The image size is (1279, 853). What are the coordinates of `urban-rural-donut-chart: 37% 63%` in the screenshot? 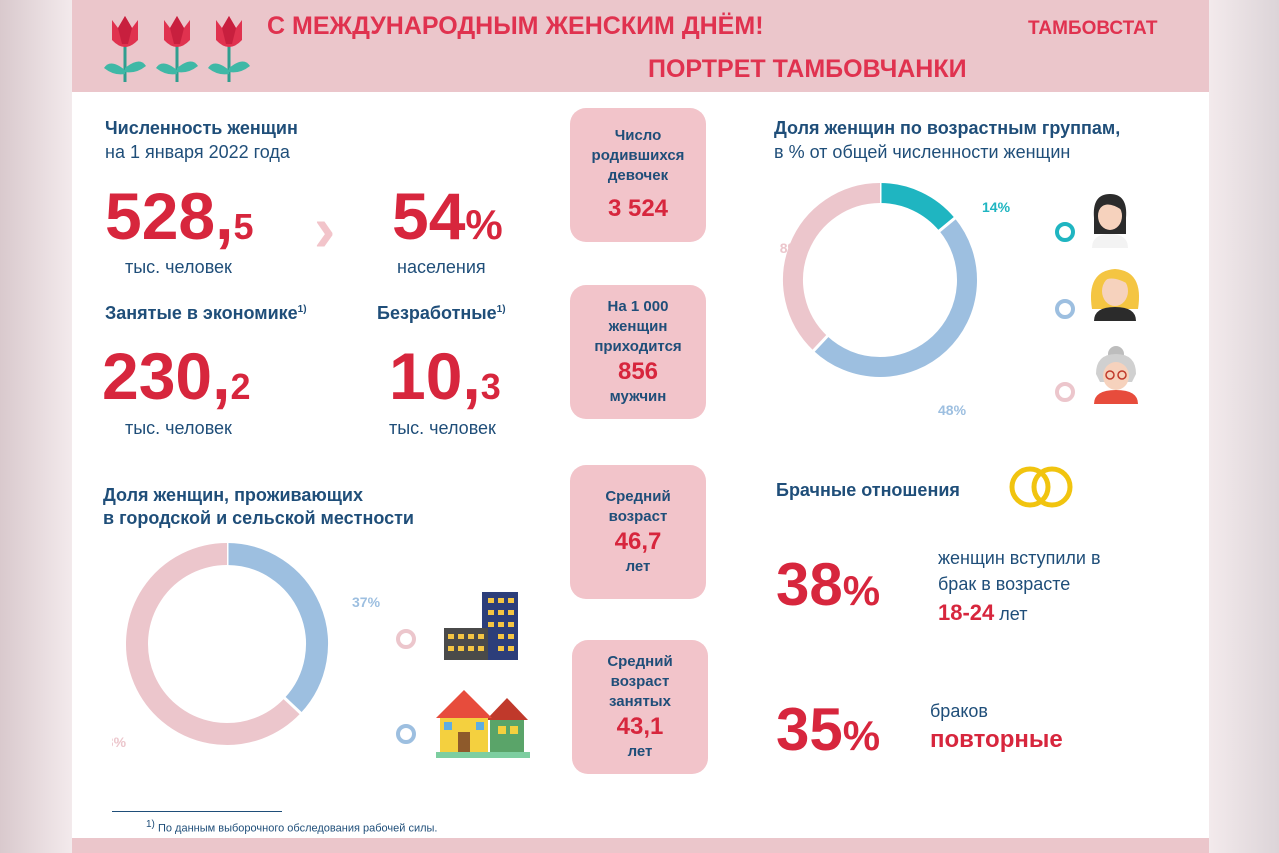 It's located at (246, 646).